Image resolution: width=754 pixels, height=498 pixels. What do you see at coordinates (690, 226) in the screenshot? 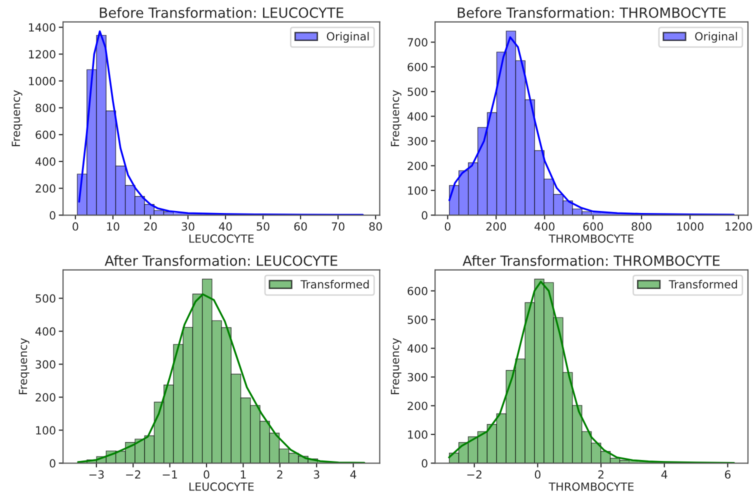
I see `x-tick-label: 1000` at bounding box center [690, 226].